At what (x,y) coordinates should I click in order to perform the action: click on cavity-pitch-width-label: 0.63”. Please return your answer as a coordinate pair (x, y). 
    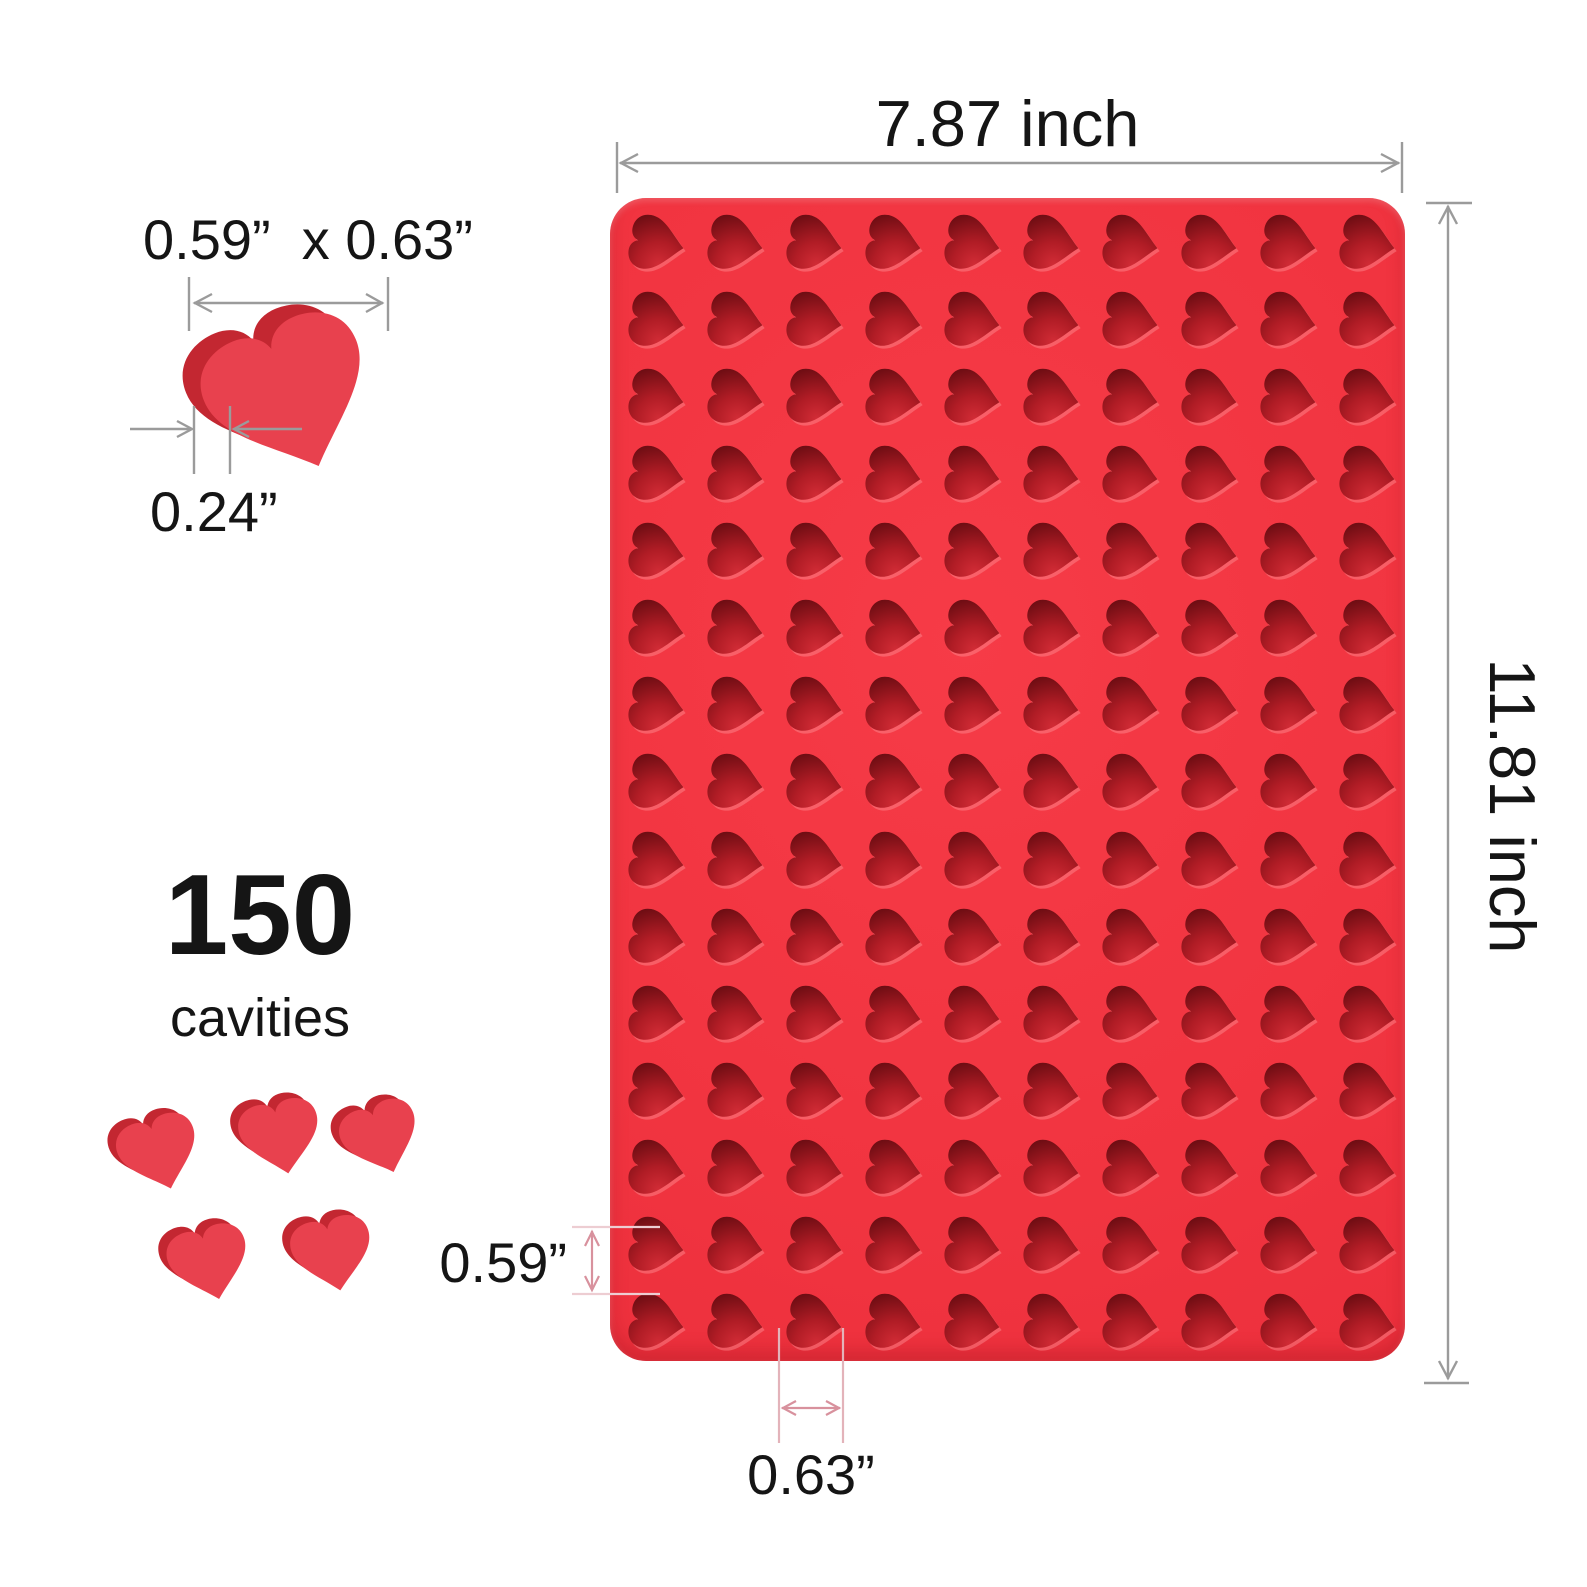
    Looking at the image, I should click on (811, 1474).